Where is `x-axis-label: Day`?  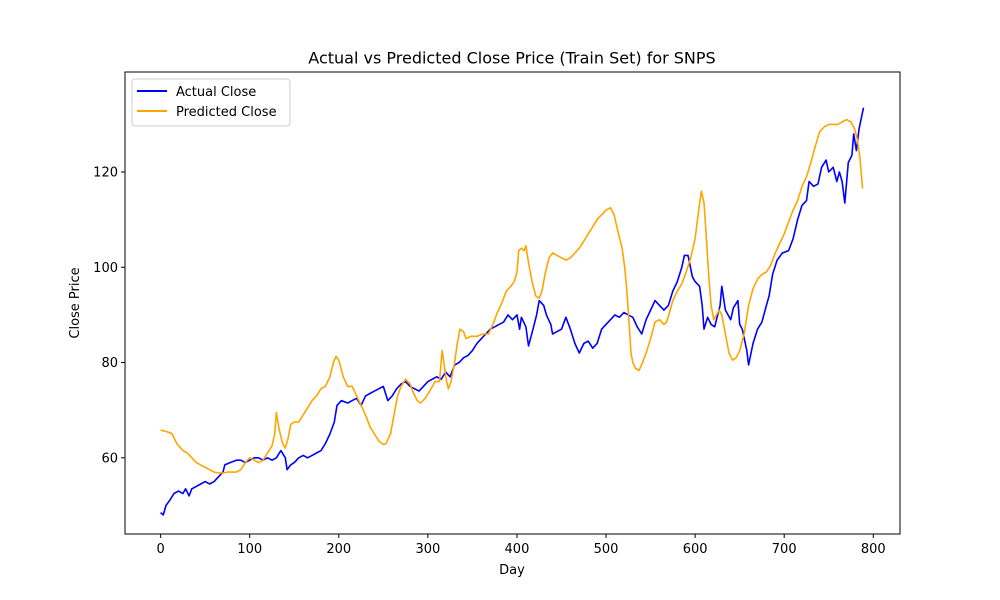
x-axis-label: Day is located at coordinates (512, 570).